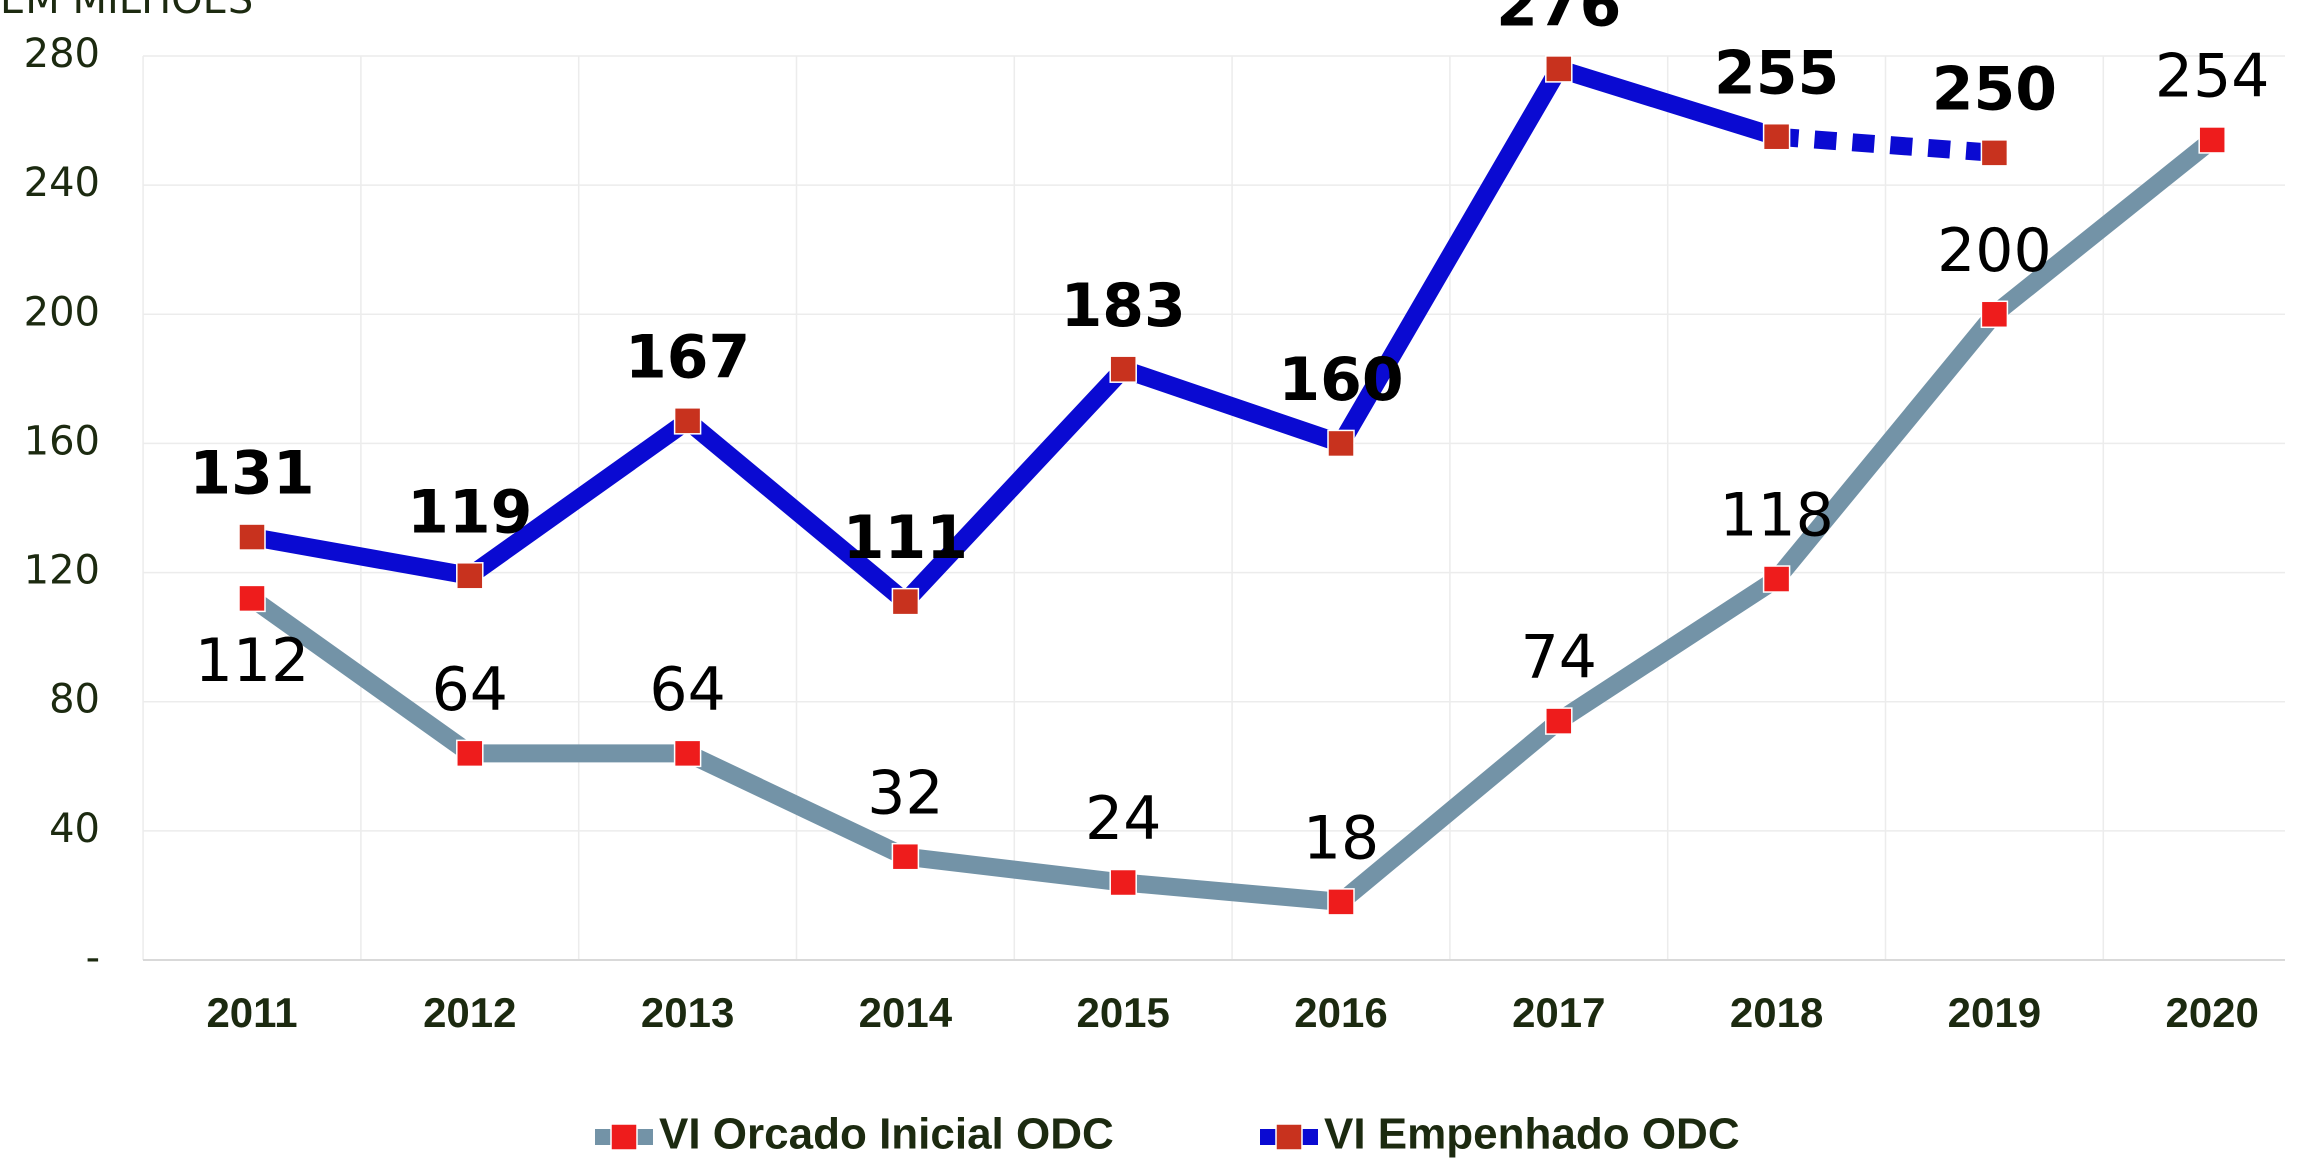  What do you see at coordinates (469, 512) in the screenshot?
I see `data-label: 119` at bounding box center [469, 512].